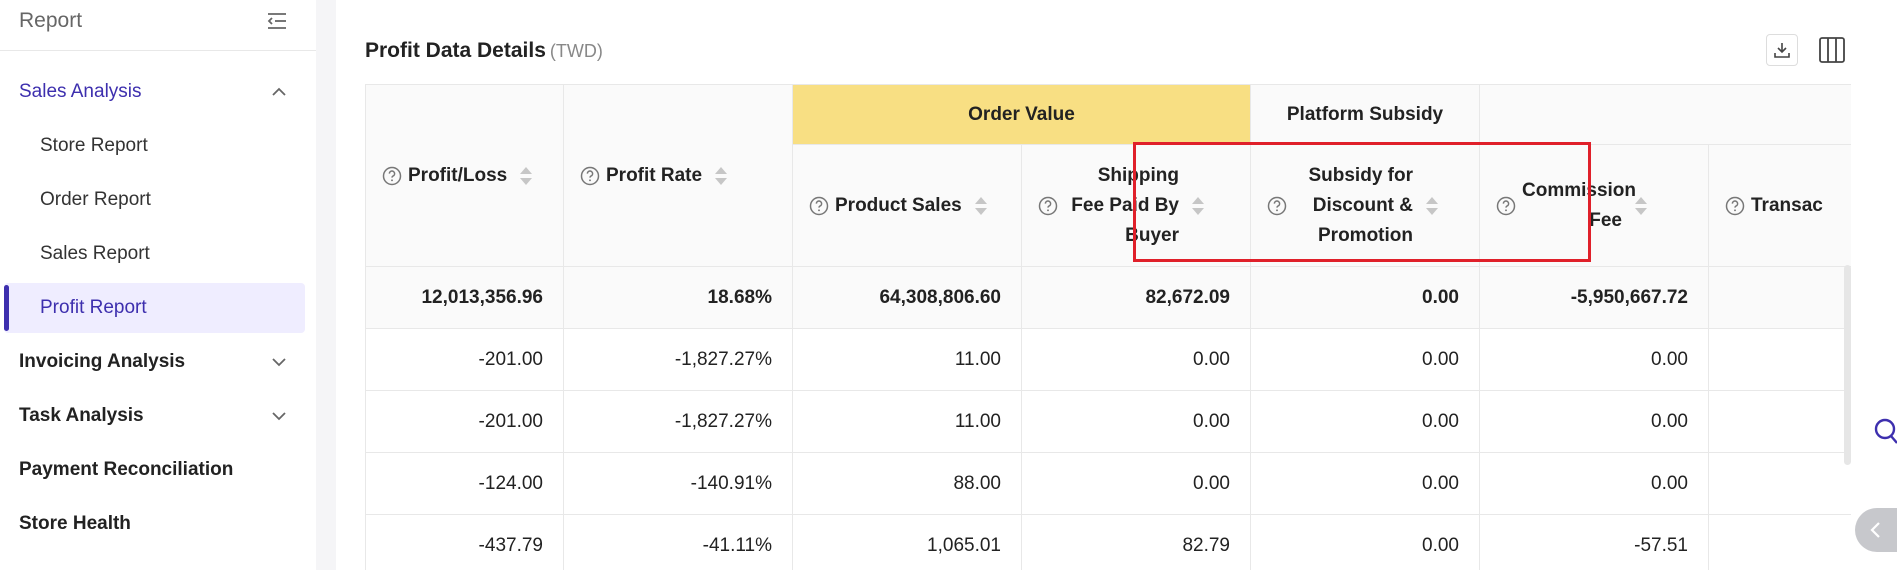 This screenshot has width=1897, height=570. I want to click on sidebar-group-label: Sales Analysis, so click(80, 91).